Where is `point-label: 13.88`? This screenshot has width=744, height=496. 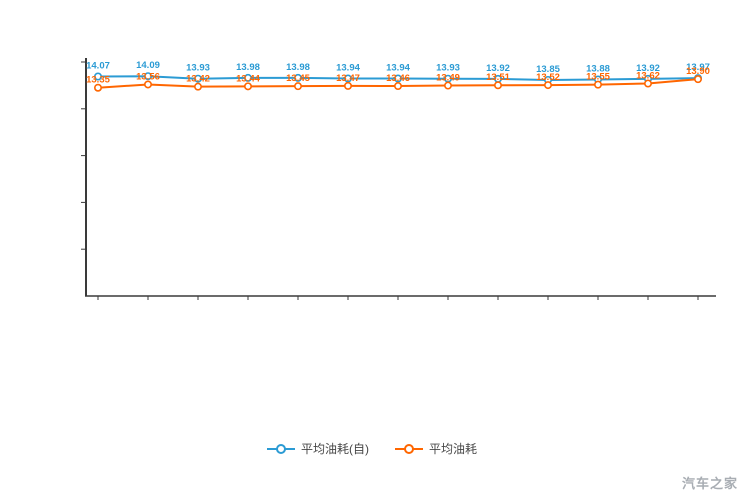
point-label: 13.88 is located at coordinates (598, 68).